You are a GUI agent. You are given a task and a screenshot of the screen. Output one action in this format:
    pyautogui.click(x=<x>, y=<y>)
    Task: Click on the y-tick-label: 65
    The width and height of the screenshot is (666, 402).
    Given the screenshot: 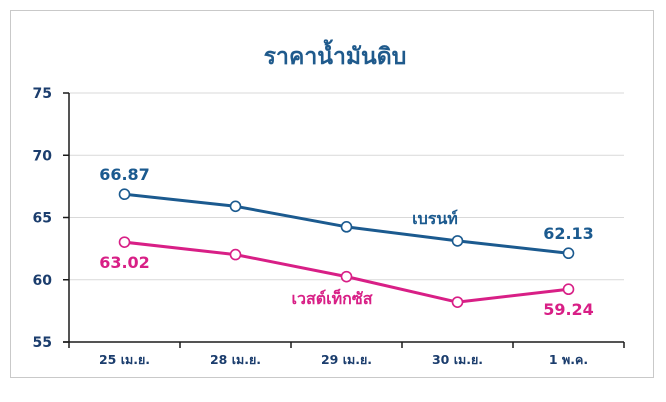 What is the action you would take?
    pyautogui.click(x=42, y=219)
    